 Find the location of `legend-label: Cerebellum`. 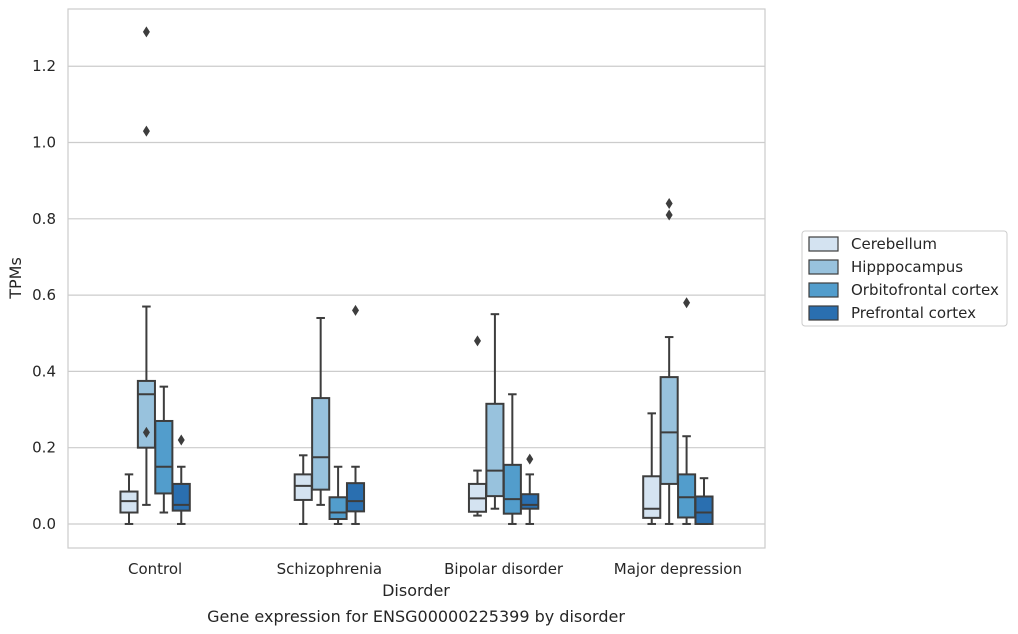

legend-label: Cerebellum is located at coordinates (894, 244).